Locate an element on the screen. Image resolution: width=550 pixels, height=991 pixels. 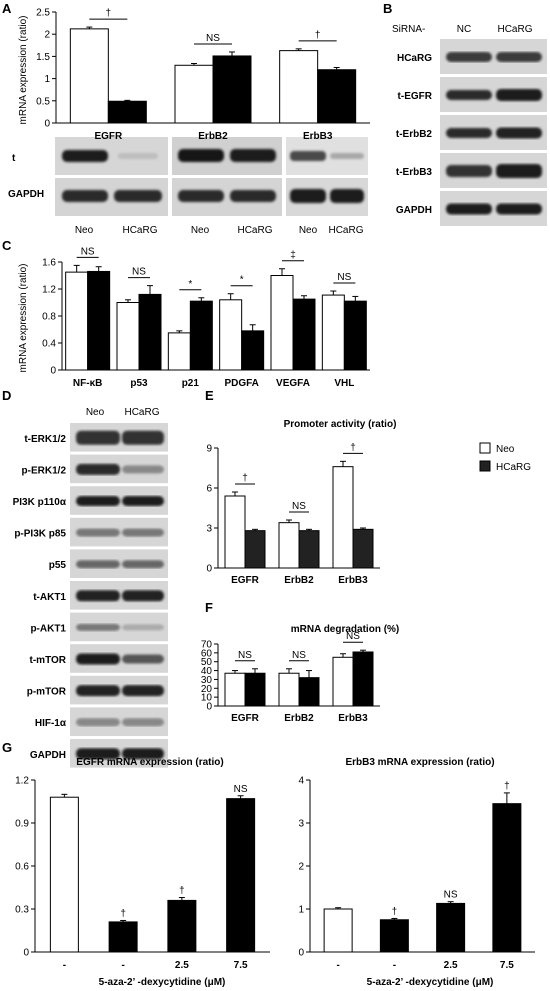
y-tick-label: 10 is located at coordinates (207, 698).